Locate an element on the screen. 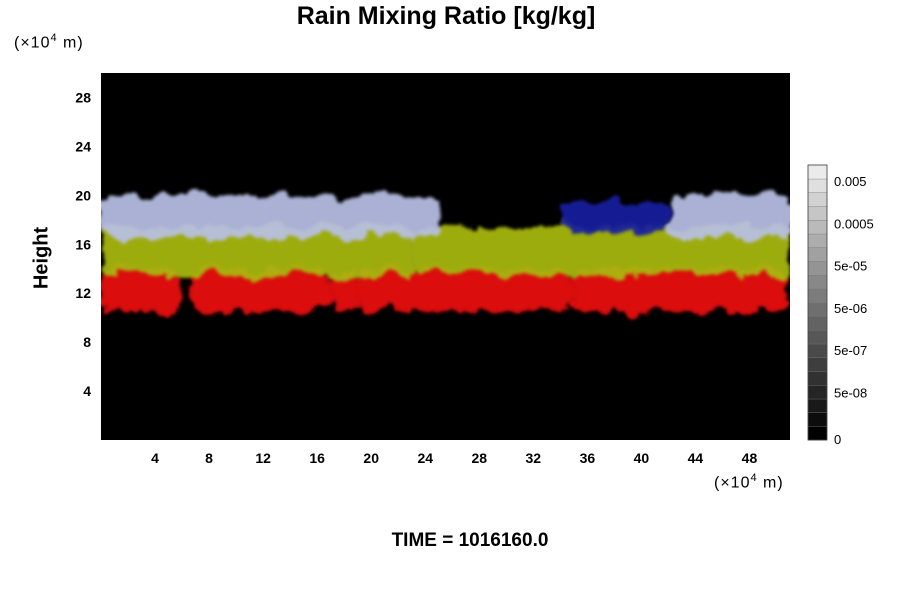  y-axis-ticks: 4 8 12 16 20 24 28 is located at coordinates (83, 244).